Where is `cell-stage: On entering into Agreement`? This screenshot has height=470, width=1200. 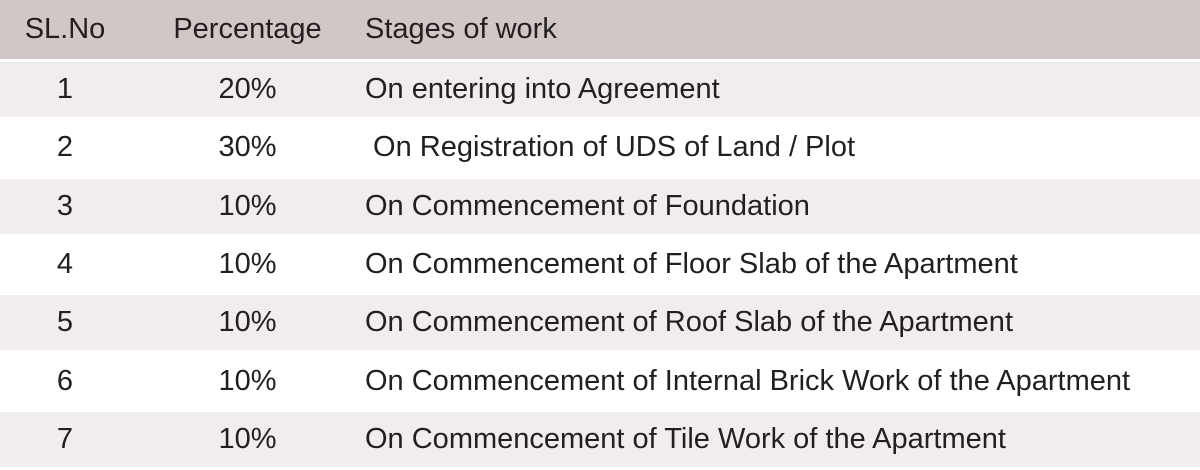 cell-stage: On entering into Agreement is located at coordinates (782, 89).